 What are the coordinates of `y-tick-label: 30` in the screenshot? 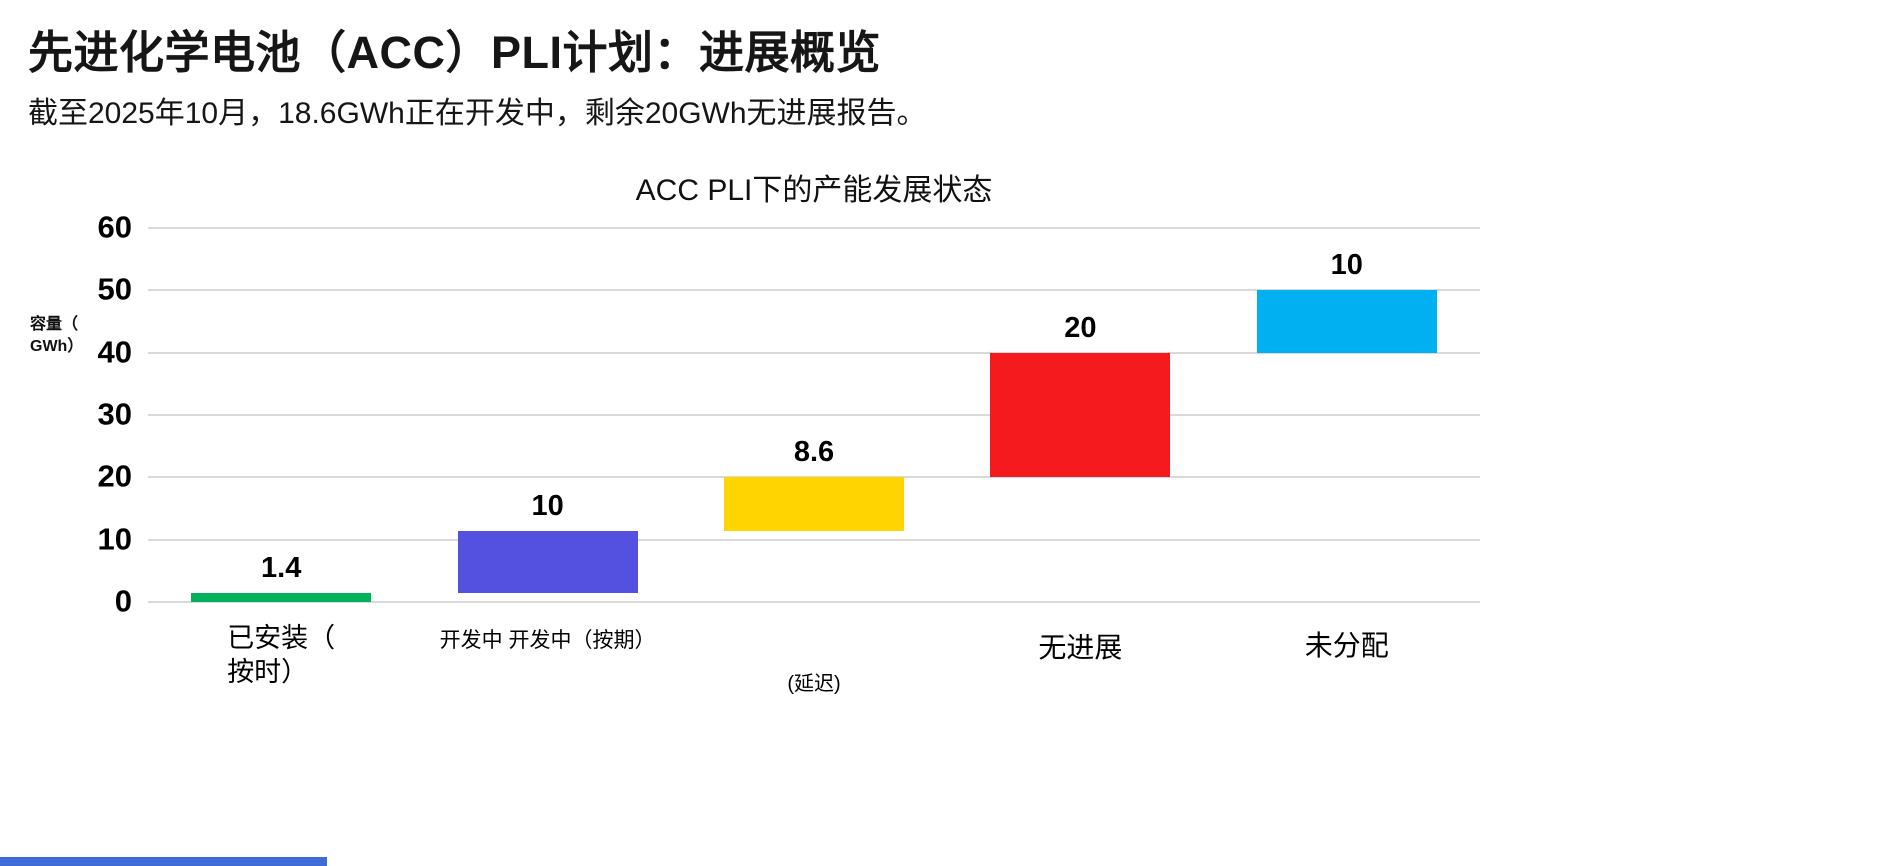 It's located at (114, 414).